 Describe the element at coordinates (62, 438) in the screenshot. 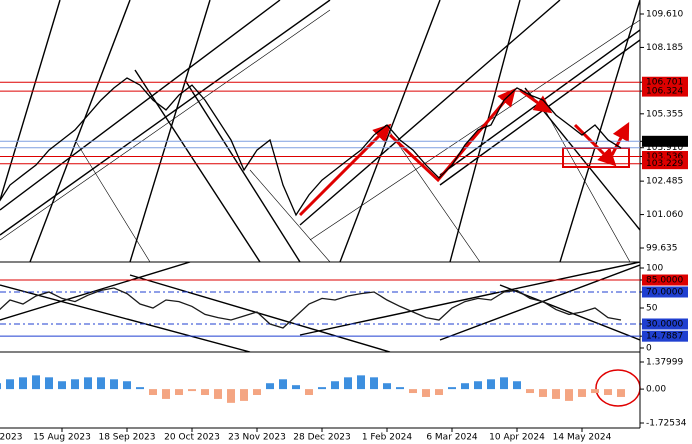

I see `x-tick-label: 15 Aug 2023` at that location.